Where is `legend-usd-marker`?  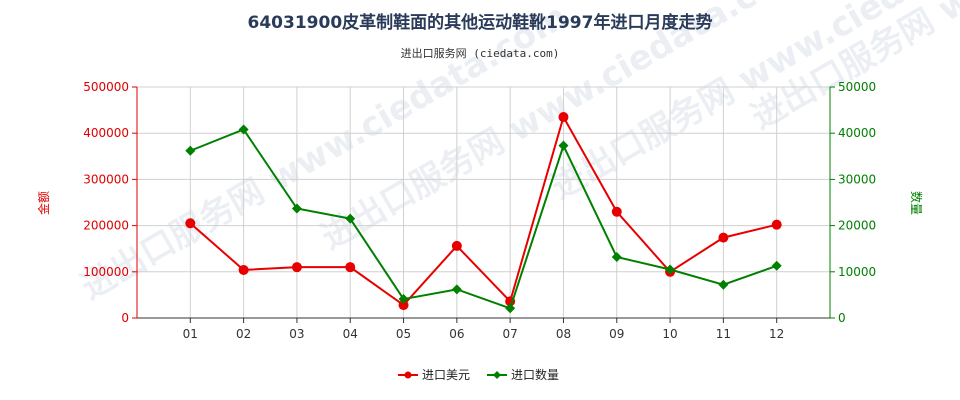
legend-usd-marker is located at coordinates (408, 375).